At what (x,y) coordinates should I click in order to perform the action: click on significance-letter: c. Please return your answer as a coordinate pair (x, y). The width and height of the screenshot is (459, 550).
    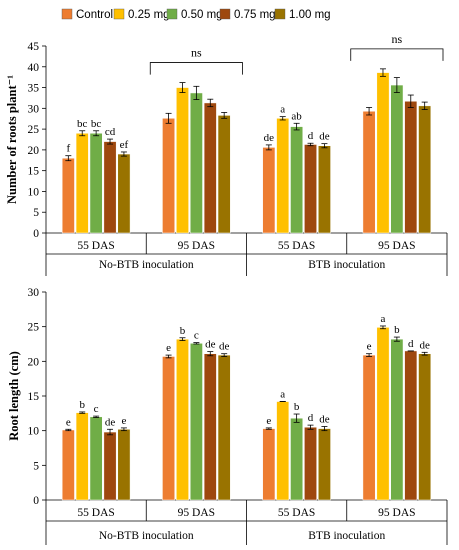
    Looking at the image, I should click on (196, 336).